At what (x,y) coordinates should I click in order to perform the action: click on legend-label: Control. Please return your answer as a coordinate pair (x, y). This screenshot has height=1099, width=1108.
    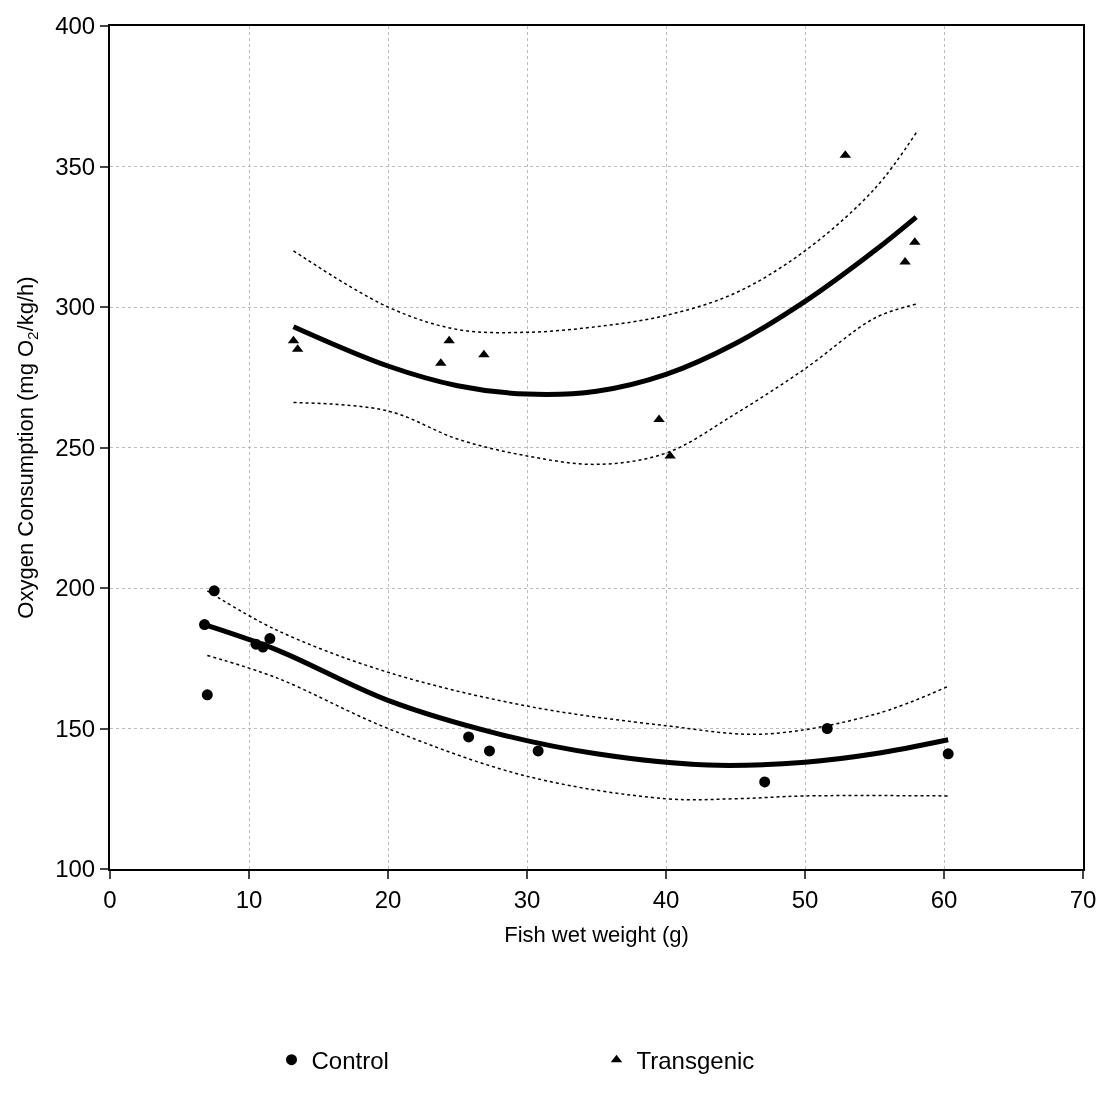
    Looking at the image, I should click on (350, 1061).